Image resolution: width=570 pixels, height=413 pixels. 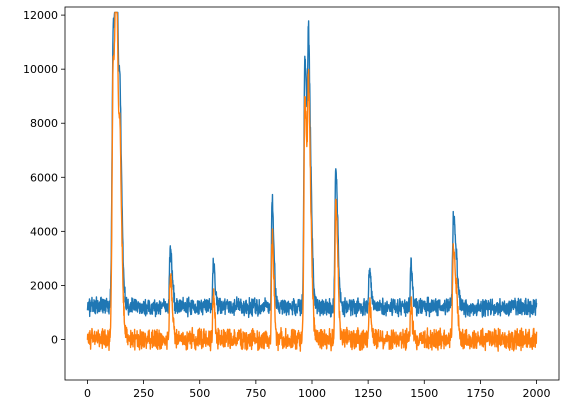 What do you see at coordinates (44, 285) in the screenshot?
I see `y-tick-label: 2000` at bounding box center [44, 285].